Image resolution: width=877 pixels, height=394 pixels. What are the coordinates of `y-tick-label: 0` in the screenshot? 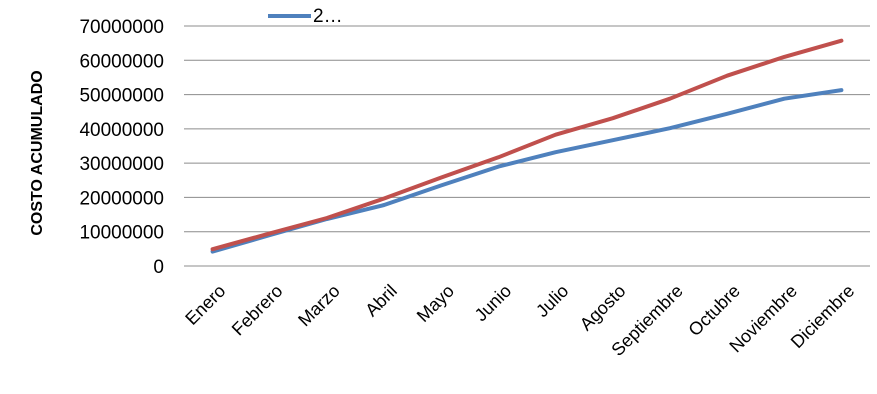 It's located at (158, 267).